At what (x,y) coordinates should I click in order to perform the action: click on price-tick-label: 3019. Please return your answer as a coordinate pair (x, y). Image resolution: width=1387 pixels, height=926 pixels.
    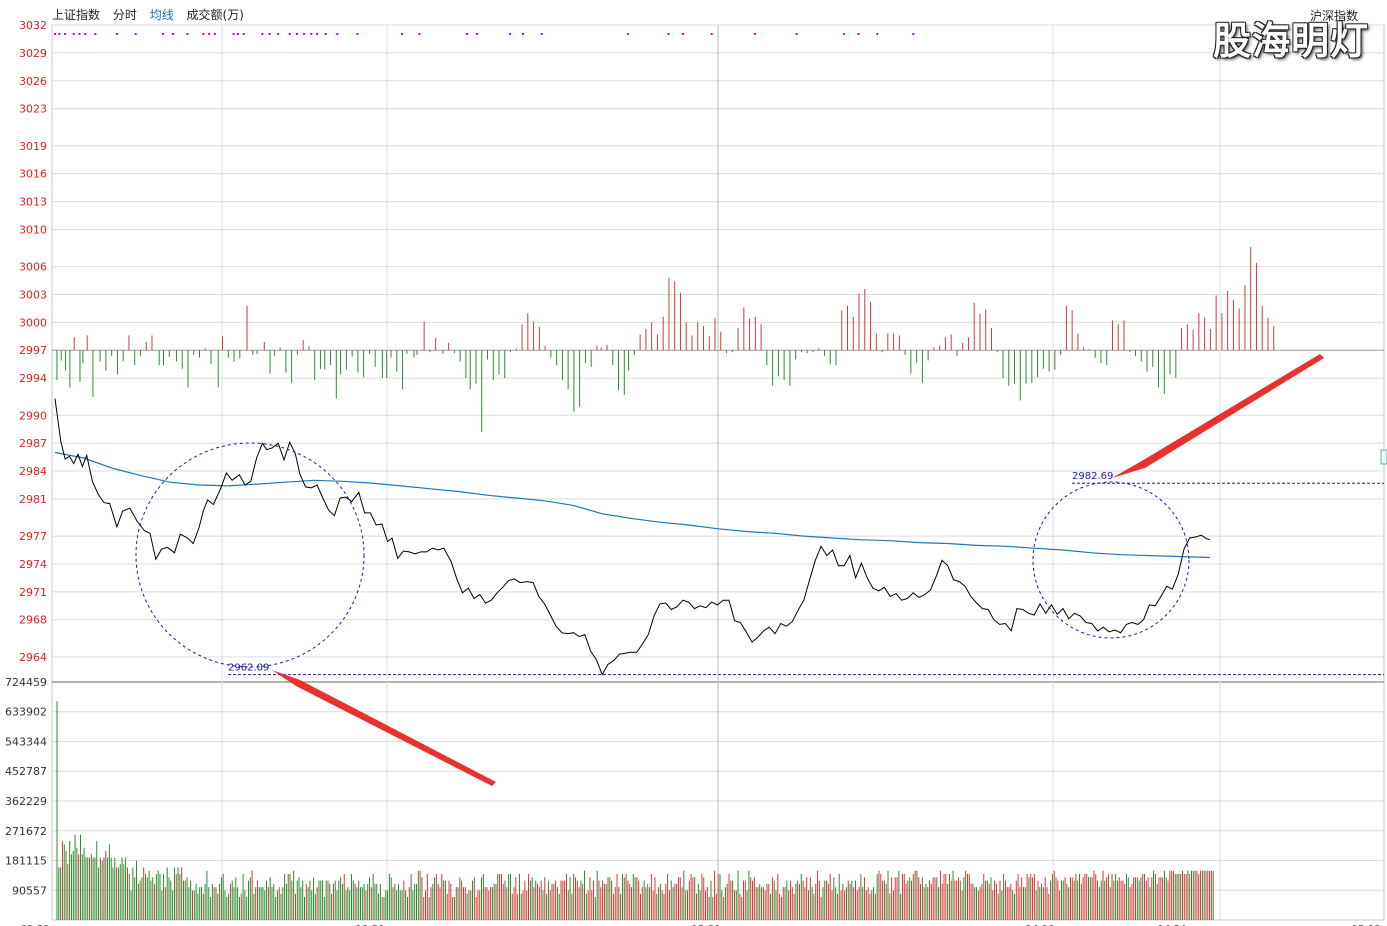
    Looking at the image, I should click on (33, 146).